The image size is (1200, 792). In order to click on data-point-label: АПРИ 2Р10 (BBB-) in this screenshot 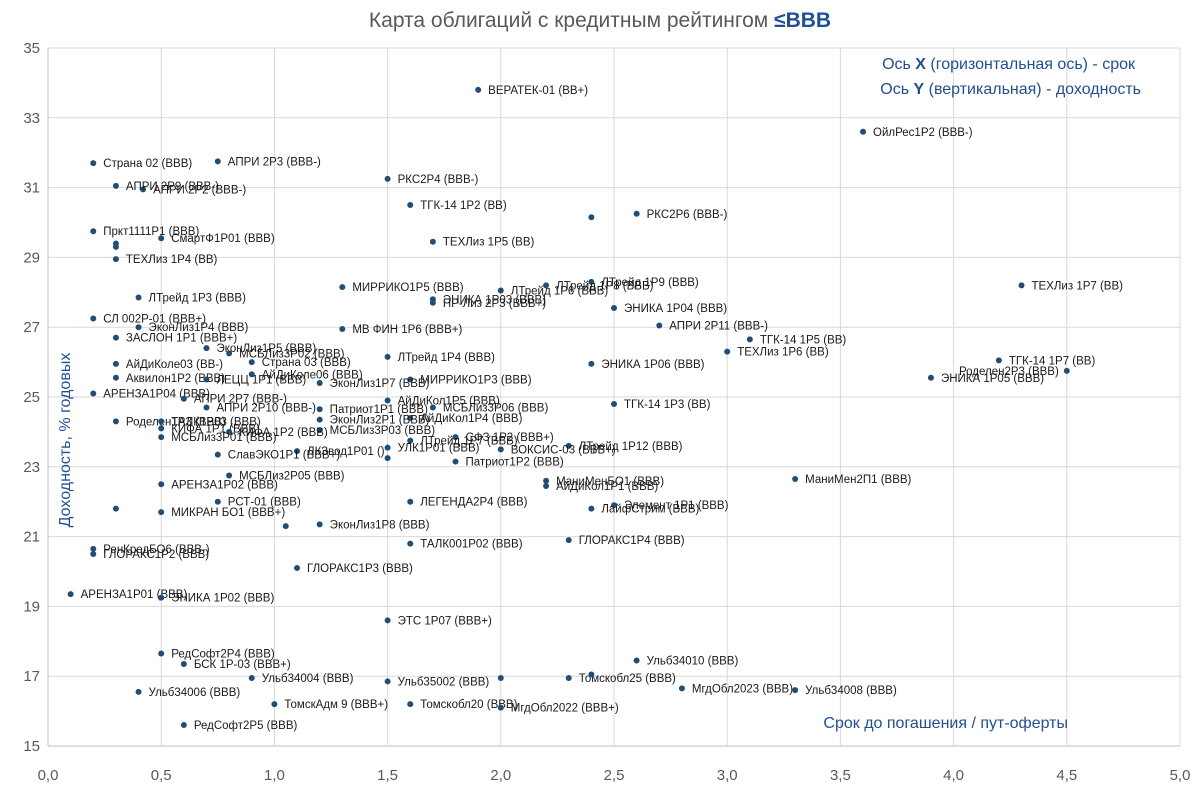, I will do `click(266, 408)`.